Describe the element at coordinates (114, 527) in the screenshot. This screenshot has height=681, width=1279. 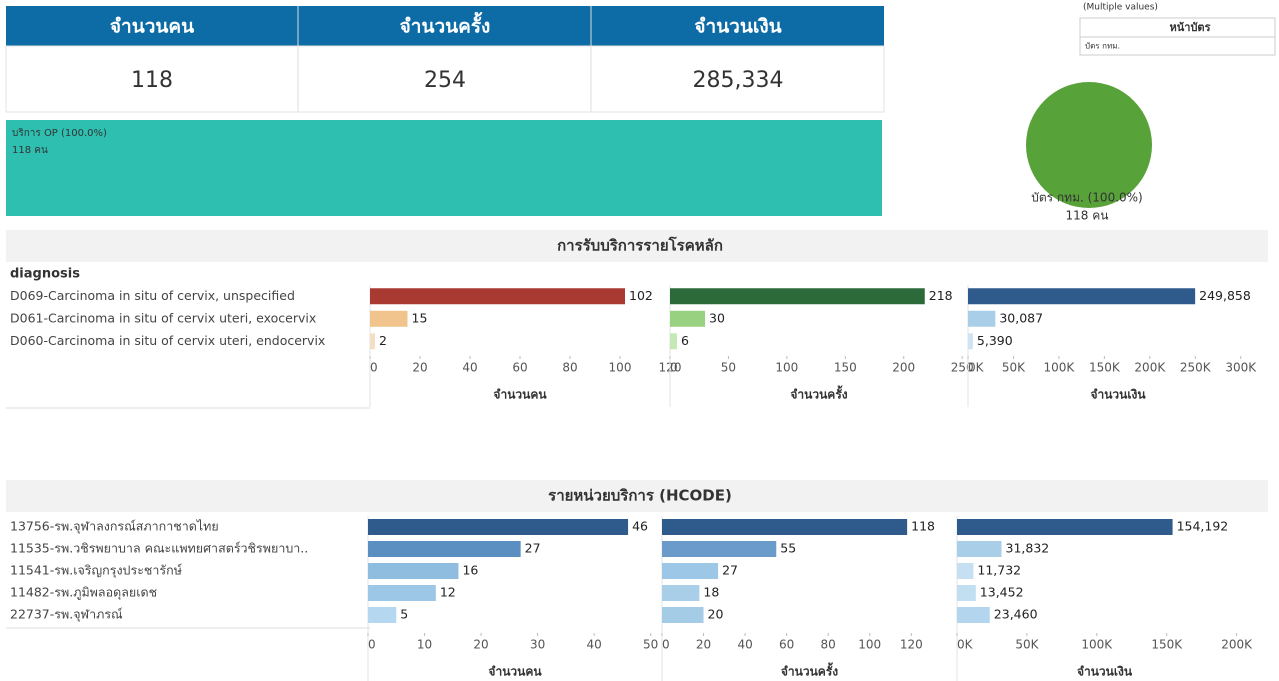
I see `category-label: 13756-รพ.จุฬาลงกรณ์สภากาชาดไทย` at that location.